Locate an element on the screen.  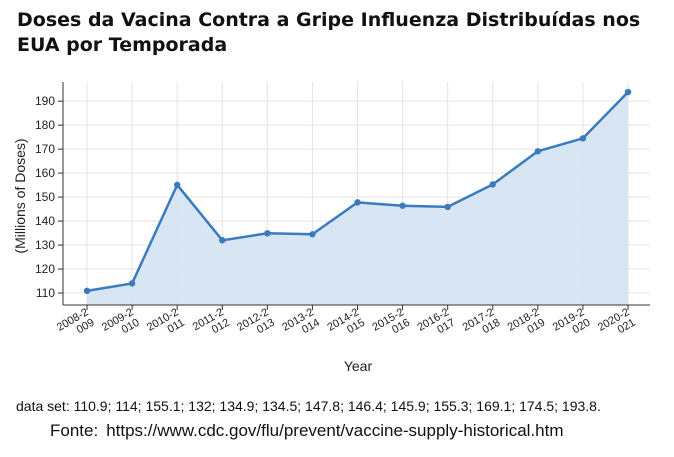
x-tick-label: 2014-2015 is located at coordinates (346, 325).